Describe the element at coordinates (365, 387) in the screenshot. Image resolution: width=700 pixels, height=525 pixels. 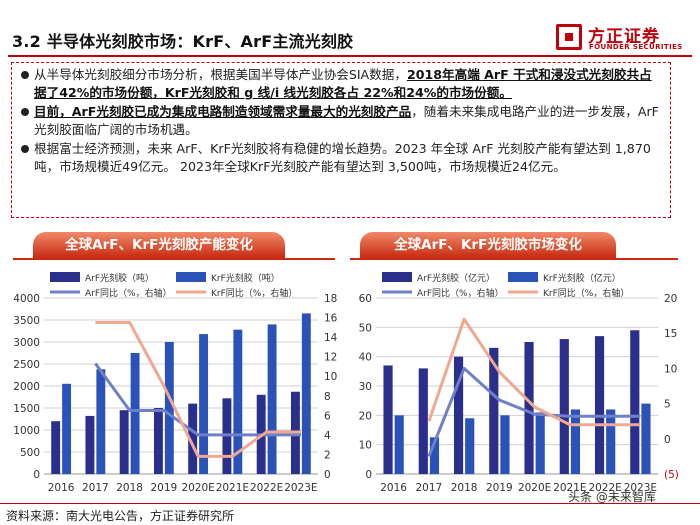
I see `y-left-tick-label: 30` at that location.